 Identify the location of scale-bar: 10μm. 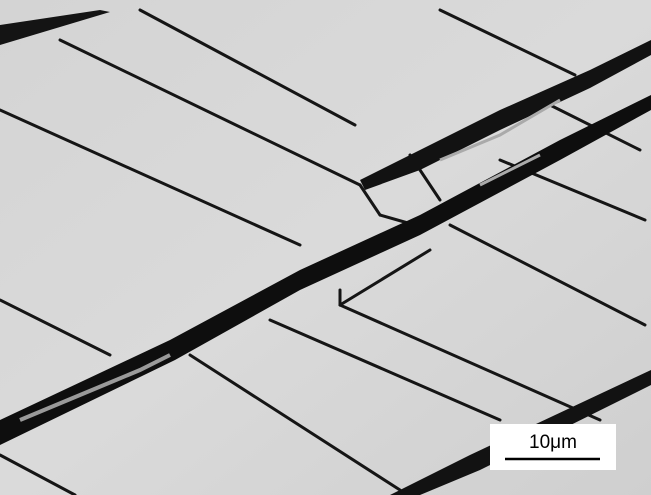
(553, 447).